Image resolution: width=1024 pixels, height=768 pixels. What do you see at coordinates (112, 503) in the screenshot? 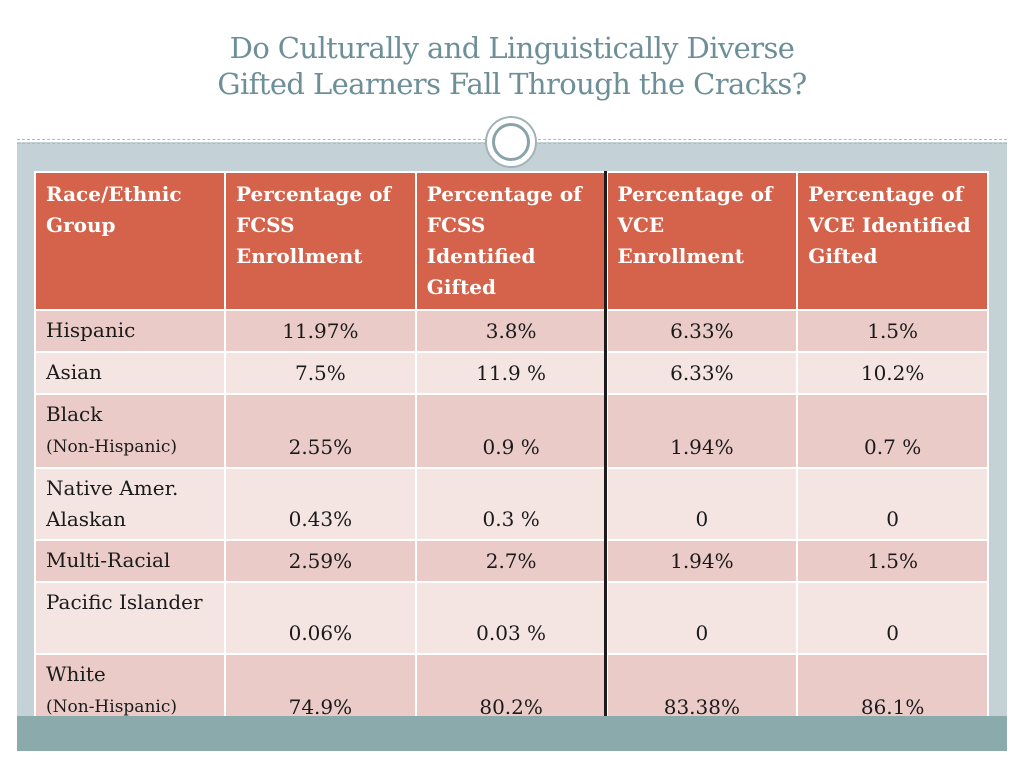
I see `row-label-text: Native Amer. Alaskan` at bounding box center [112, 503].